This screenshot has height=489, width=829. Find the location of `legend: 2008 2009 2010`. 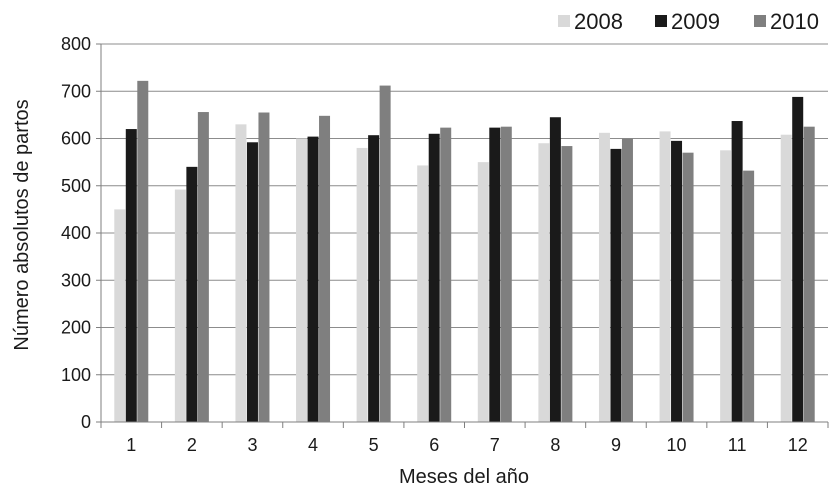

legend: 2008 2009 2010 is located at coordinates (688, 21).